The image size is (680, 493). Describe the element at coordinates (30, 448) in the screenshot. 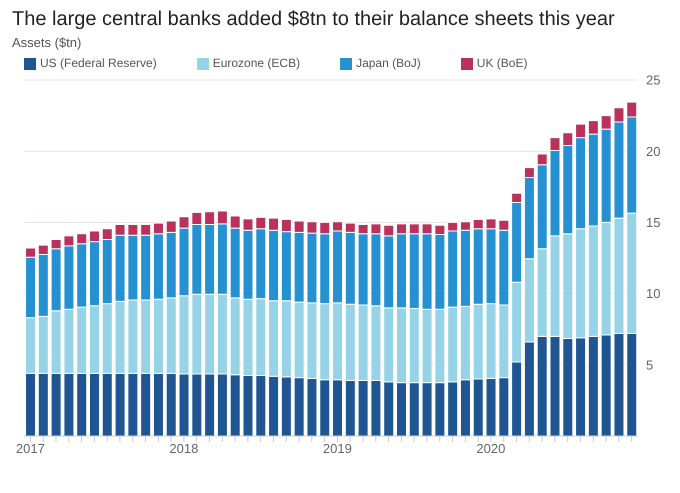

I see `x-tick-label: 2017` at that location.